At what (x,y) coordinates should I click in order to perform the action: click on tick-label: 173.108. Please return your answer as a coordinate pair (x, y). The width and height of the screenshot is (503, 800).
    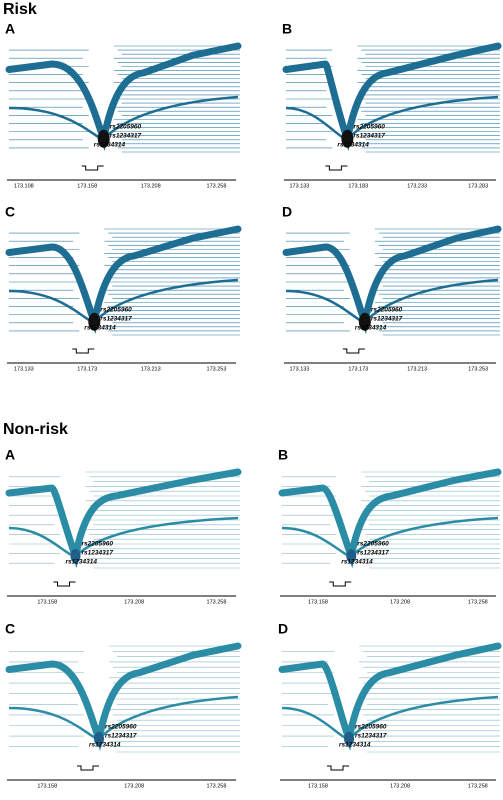
    Looking at the image, I should click on (24, 186).